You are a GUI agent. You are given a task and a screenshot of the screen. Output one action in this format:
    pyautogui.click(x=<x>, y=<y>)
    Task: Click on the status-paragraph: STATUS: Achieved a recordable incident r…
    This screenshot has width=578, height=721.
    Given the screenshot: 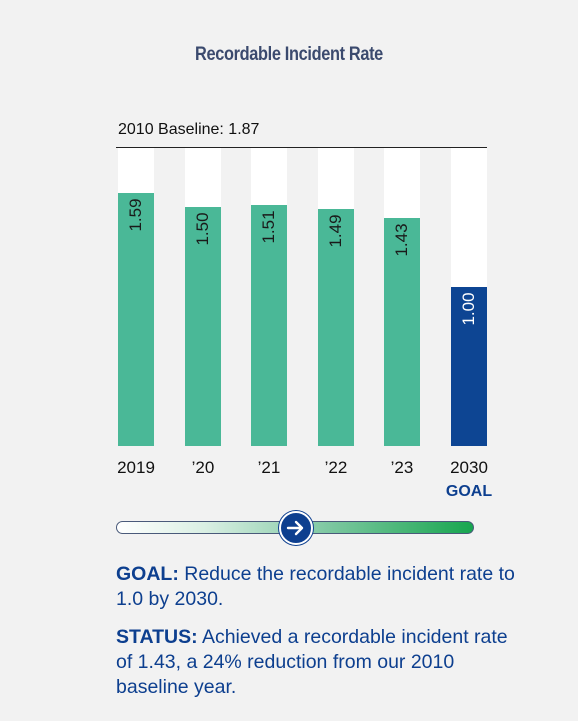 What is the action you would take?
    pyautogui.click(x=316, y=662)
    